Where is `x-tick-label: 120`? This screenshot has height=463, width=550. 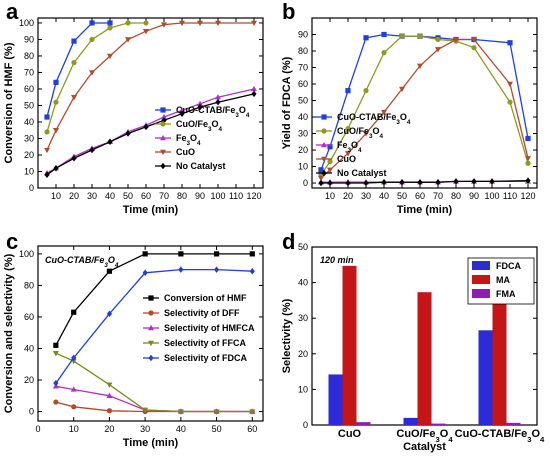 x-tick-label: 120 is located at coordinates (527, 196).